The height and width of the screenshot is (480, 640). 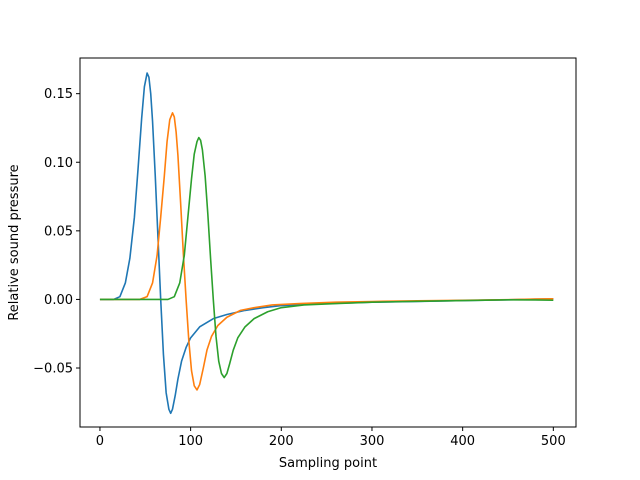 I want to click on y-tick-label: 0.05, so click(x=58, y=231).